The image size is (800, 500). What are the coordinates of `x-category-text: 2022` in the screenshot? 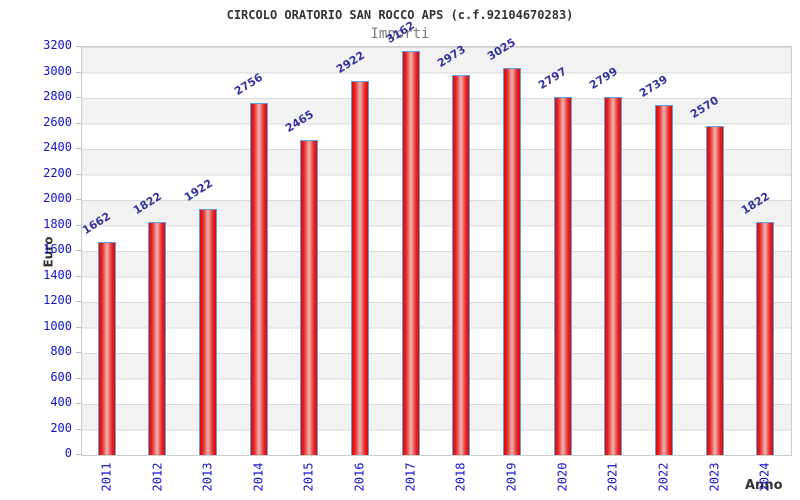 It's located at (663, 477).